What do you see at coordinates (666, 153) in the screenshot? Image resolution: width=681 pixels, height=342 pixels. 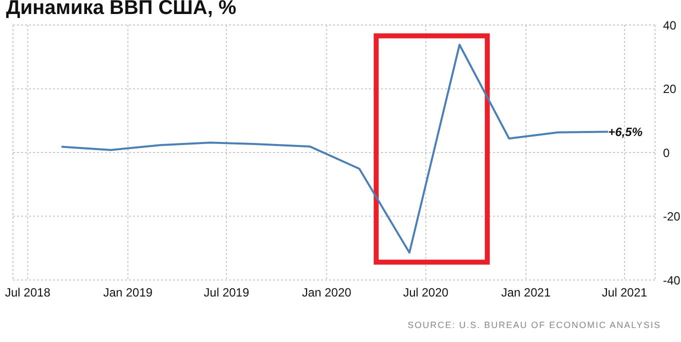 I see `y-tick-label: 0` at bounding box center [666, 153].